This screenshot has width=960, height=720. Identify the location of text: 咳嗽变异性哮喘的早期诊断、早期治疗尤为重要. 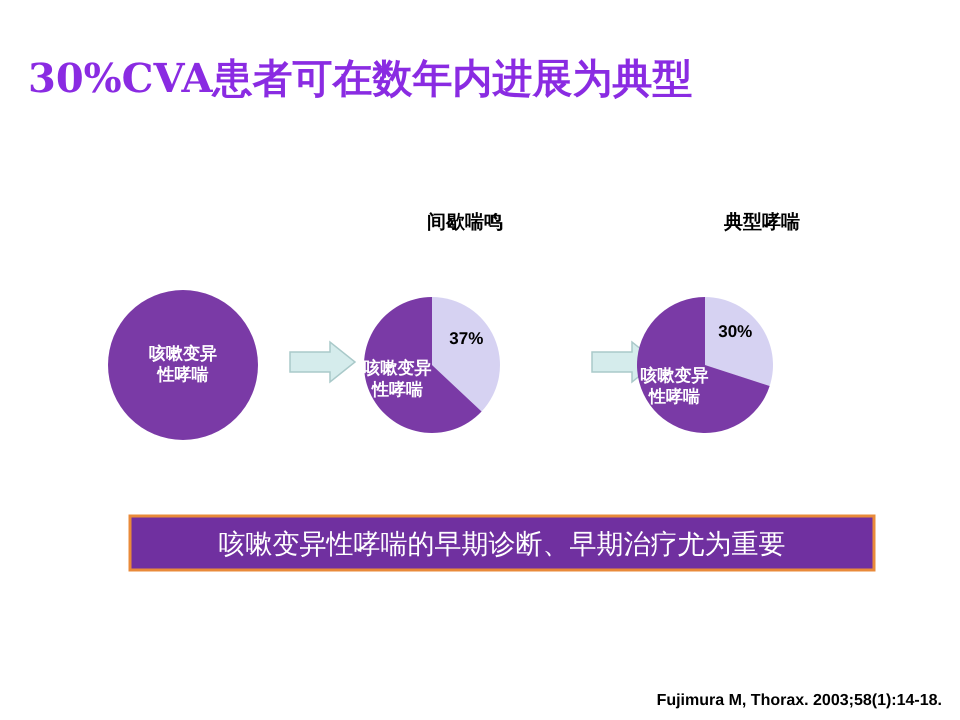
(502, 544).